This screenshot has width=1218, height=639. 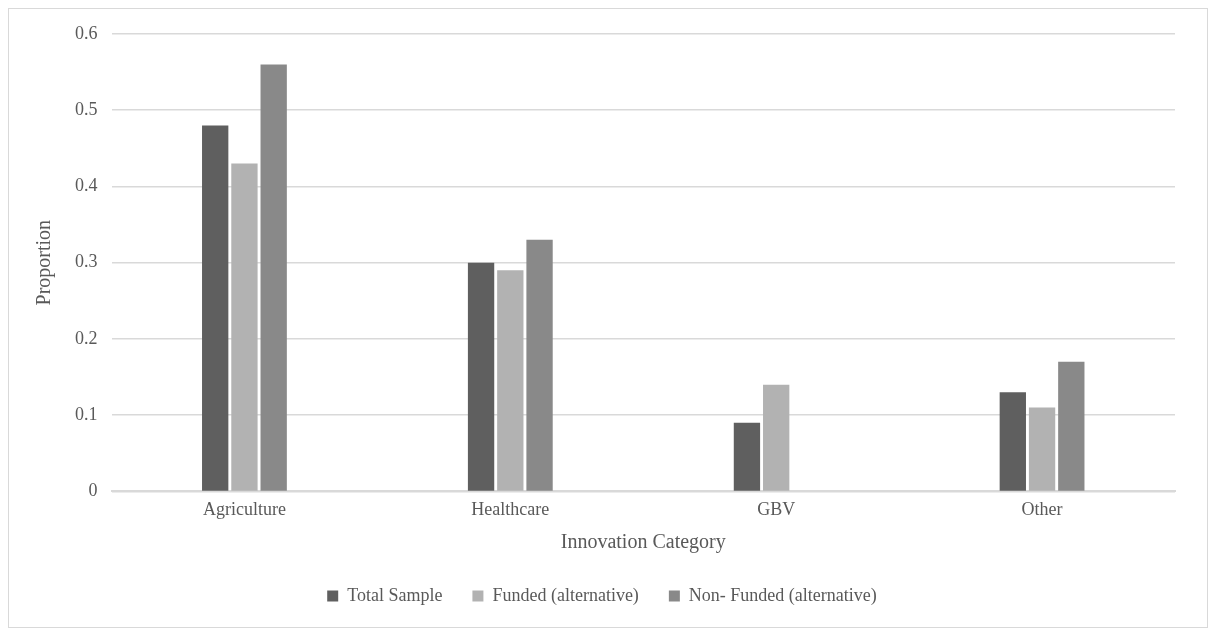 I want to click on y-tick-label: 0, so click(x=93, y=490).